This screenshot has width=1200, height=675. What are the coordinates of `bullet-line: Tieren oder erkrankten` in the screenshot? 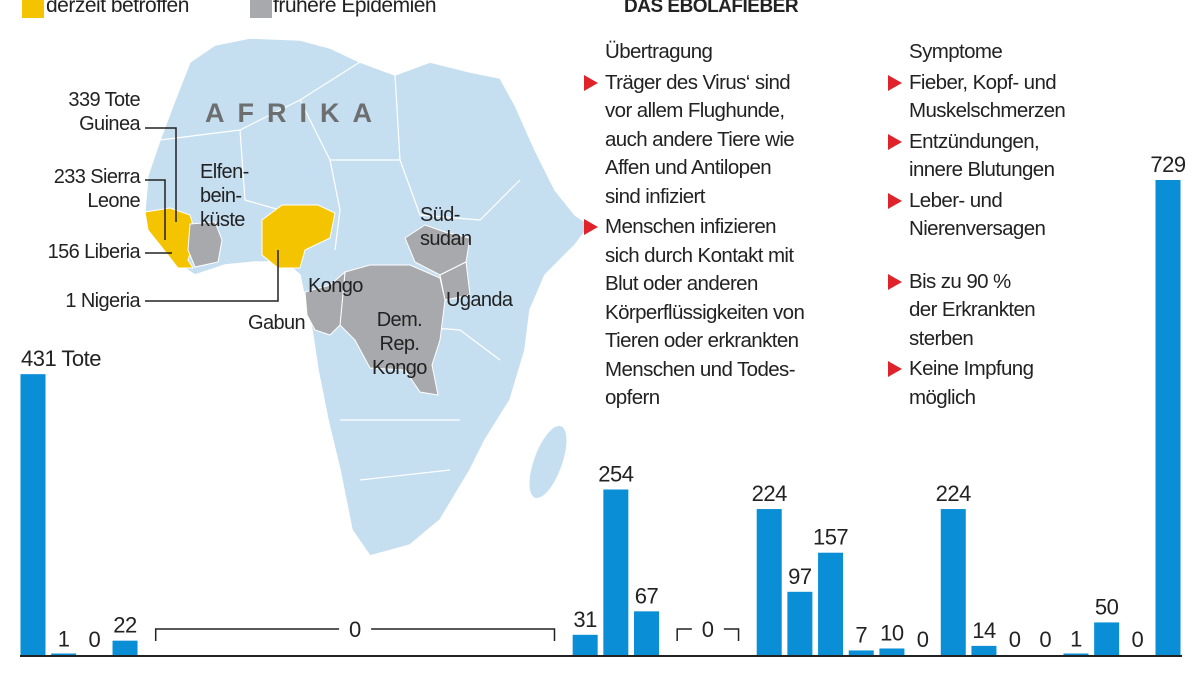 It's located at (702, 340).